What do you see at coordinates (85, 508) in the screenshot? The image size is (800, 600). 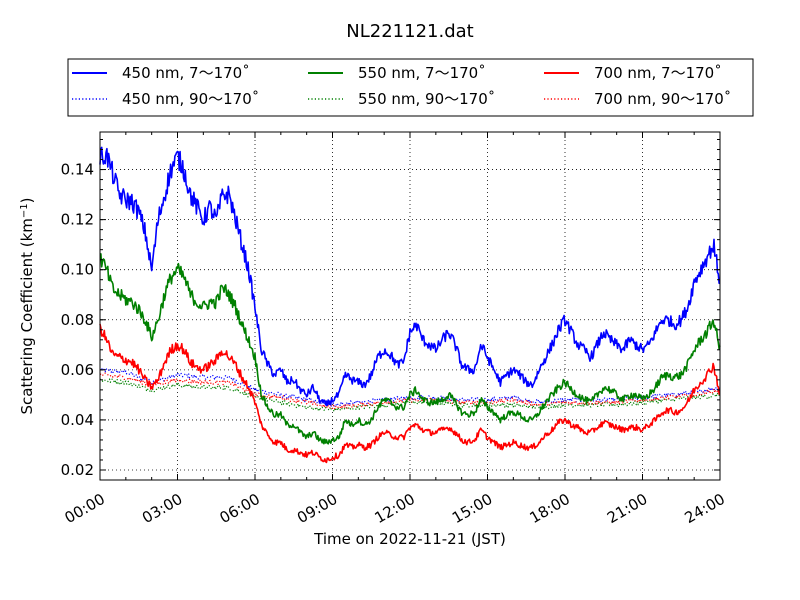 I see `x-tick-label: 00:00` at bounding box center [85, 508].